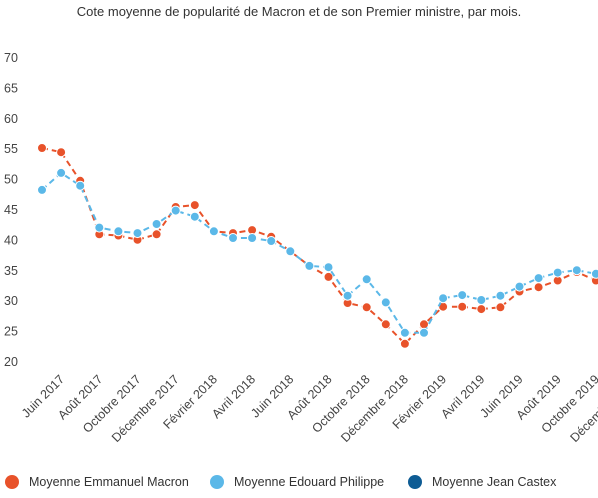  What do you see at coordinates (309, 482) in the screenshot?
I see `legend-label-philippe: Moyenne Edouard Philippe` at bounding box center [309, 482].